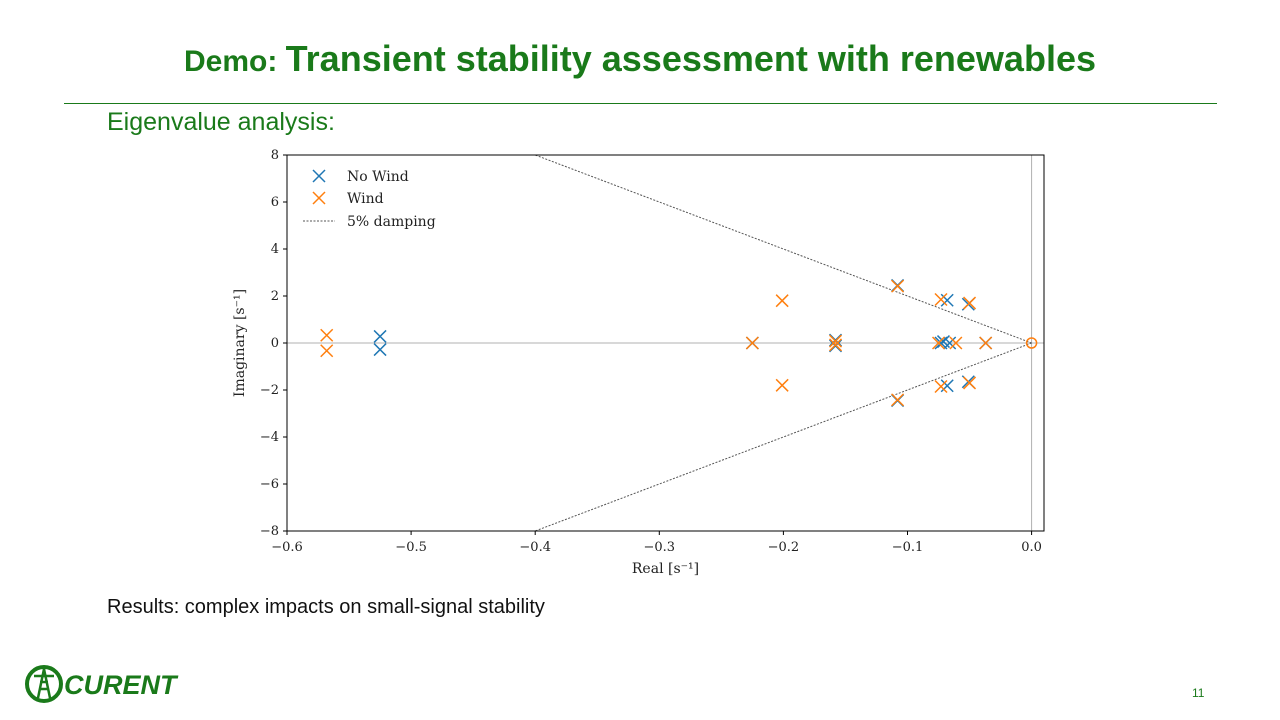  What do you see at coordinates (275, 296) in the screenshot?
I see `y-tick-label: 2` at bounding box center [275, 296].